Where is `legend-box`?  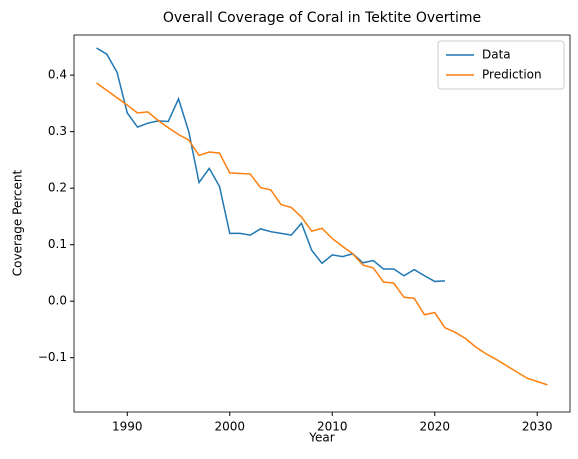
legend-box is located at coordinates (501, 65).